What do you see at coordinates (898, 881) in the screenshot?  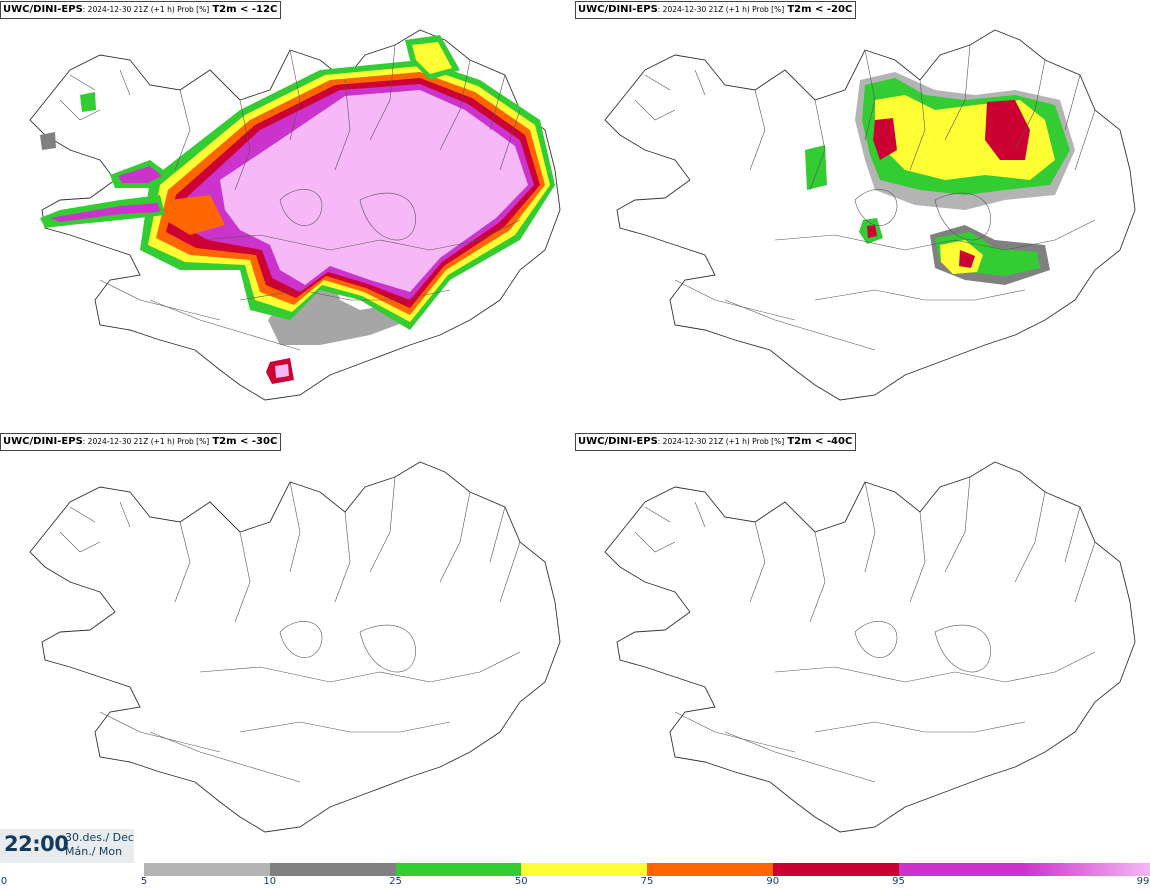 I see `colorbar-tick-label: 95` at bounding box center [898, 881].